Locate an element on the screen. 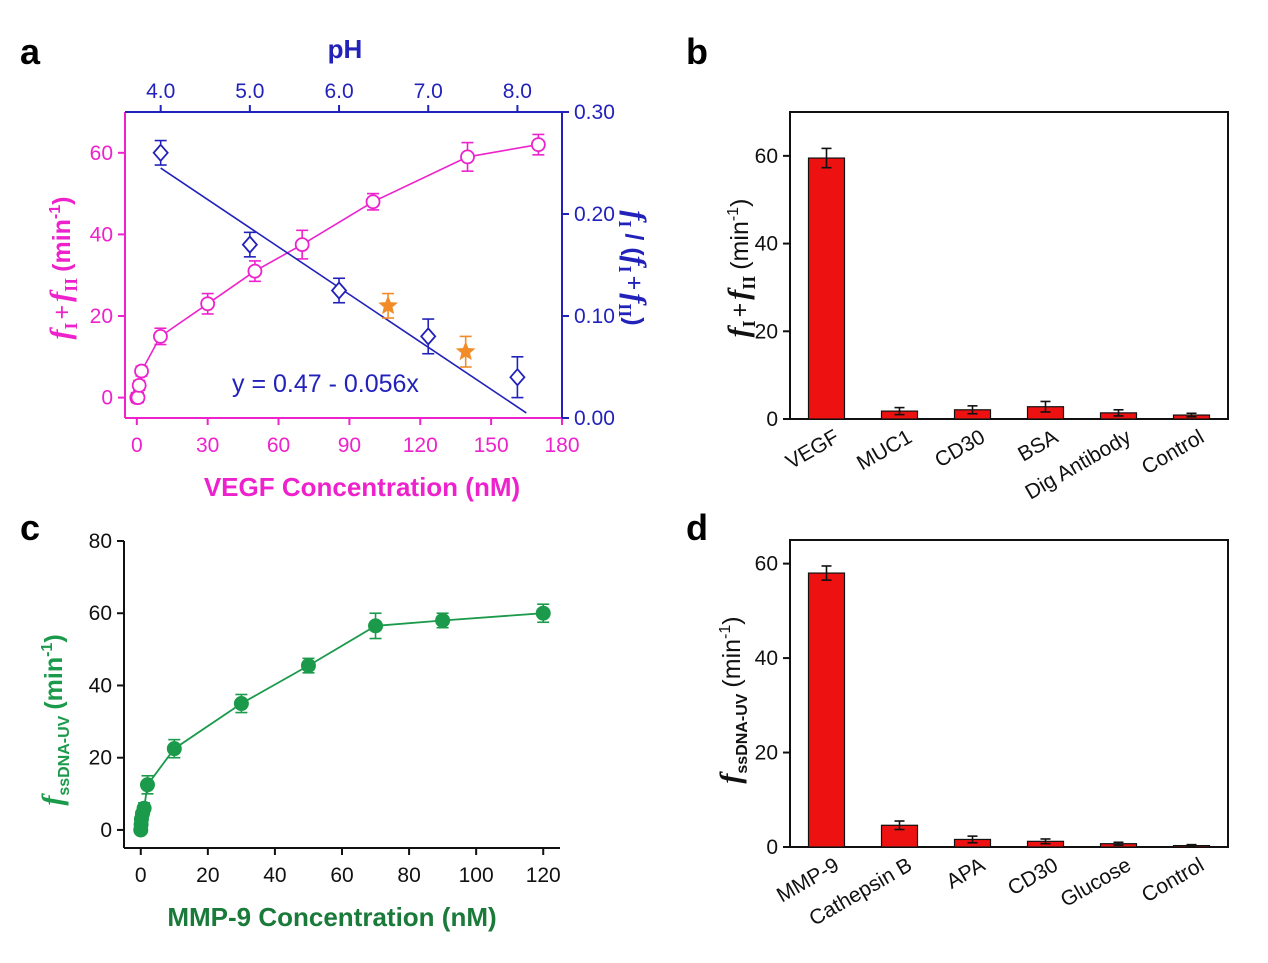 The height and width of the screenshot is (963, 1268). panel-d-y-tick-label-1: 20 is located at coordinates (766, 753).